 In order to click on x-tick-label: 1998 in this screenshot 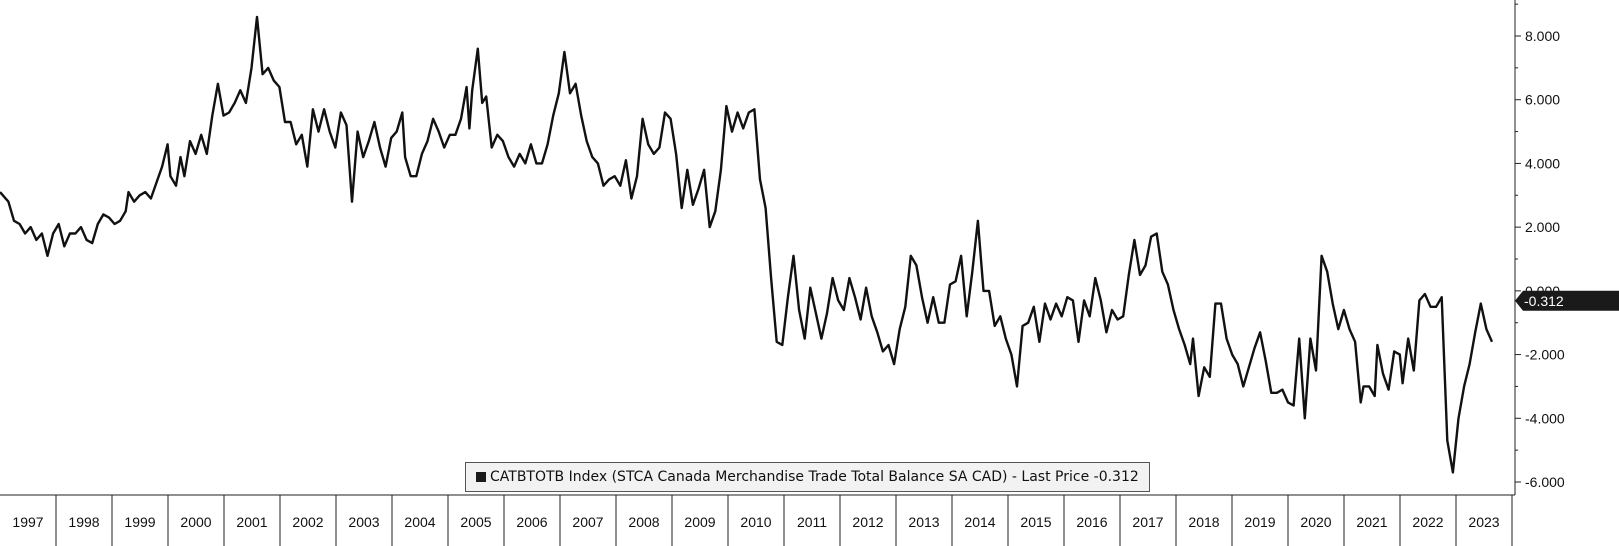, I will do `click(83, 522)`.